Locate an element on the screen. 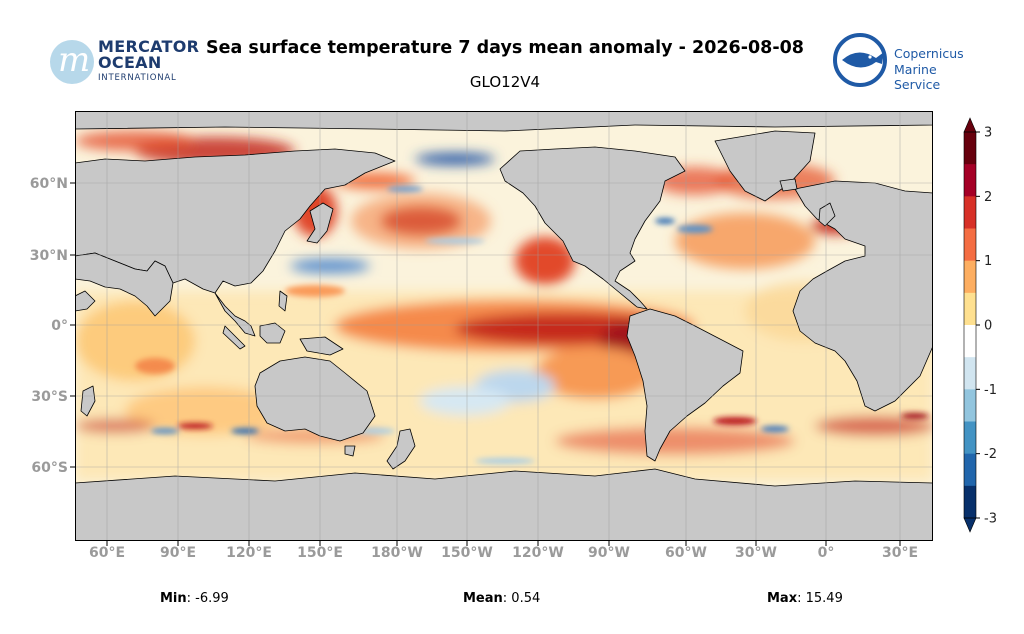  stat-min-value: : -6.99 is located at coordinates (207, 598).